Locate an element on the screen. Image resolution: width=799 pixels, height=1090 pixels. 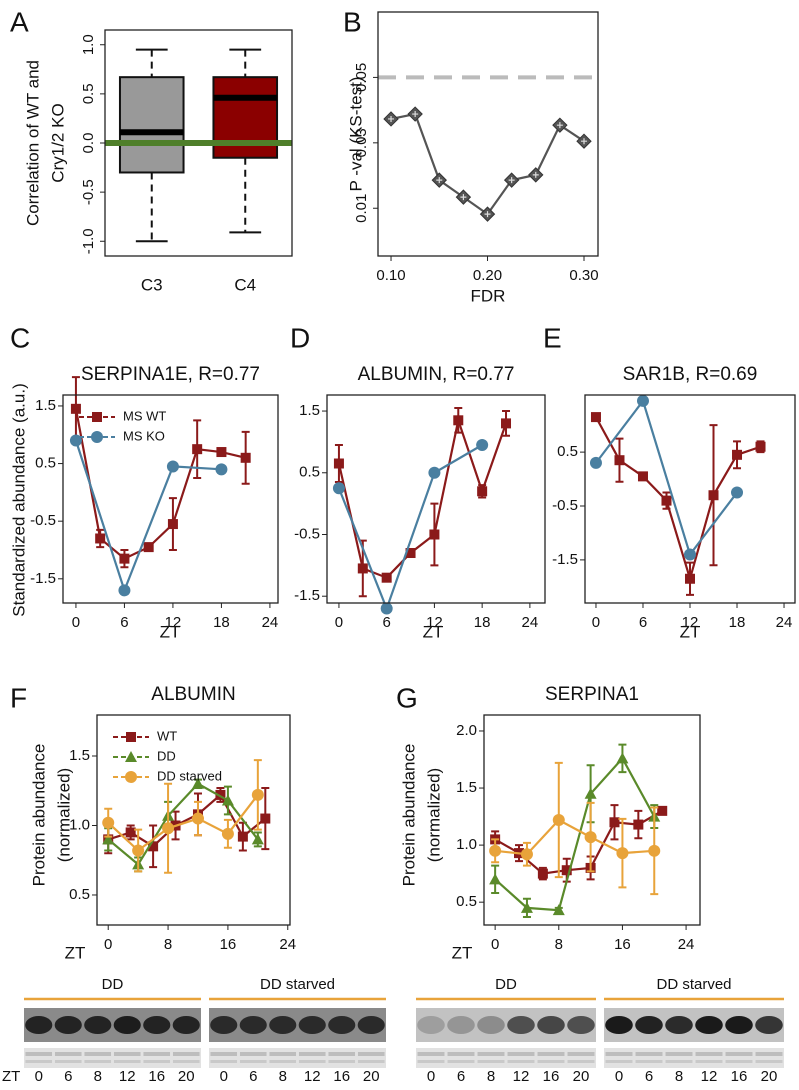
panel-letter: C is located at coordinates (20, 337).